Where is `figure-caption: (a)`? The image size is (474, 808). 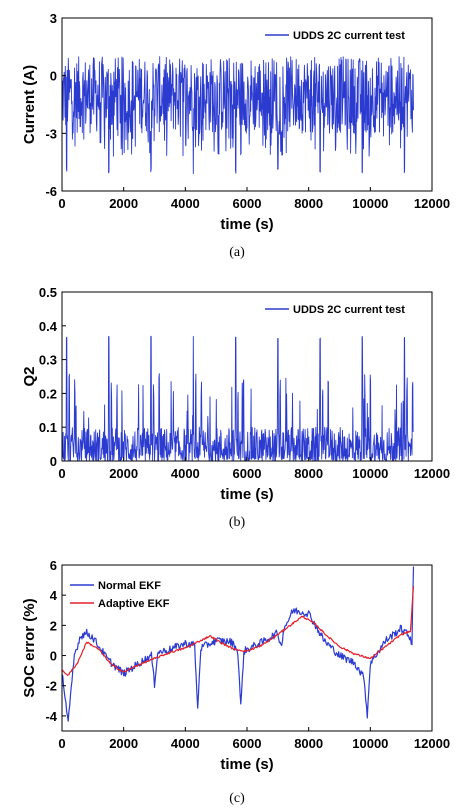
figure-caption: (a) is located at coordinates (237, 252).